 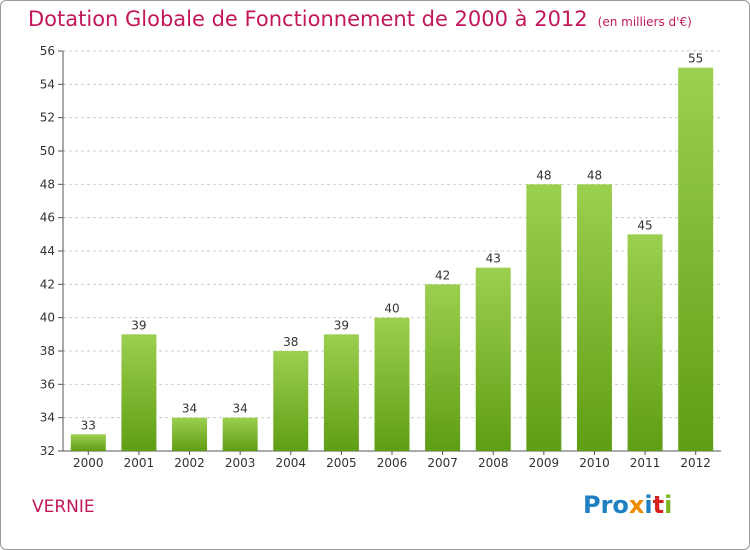 What do you see at coordinates (47, 351) in the screenshot?
I see `y-tick-label: 38` at bounding box center [47, 351].